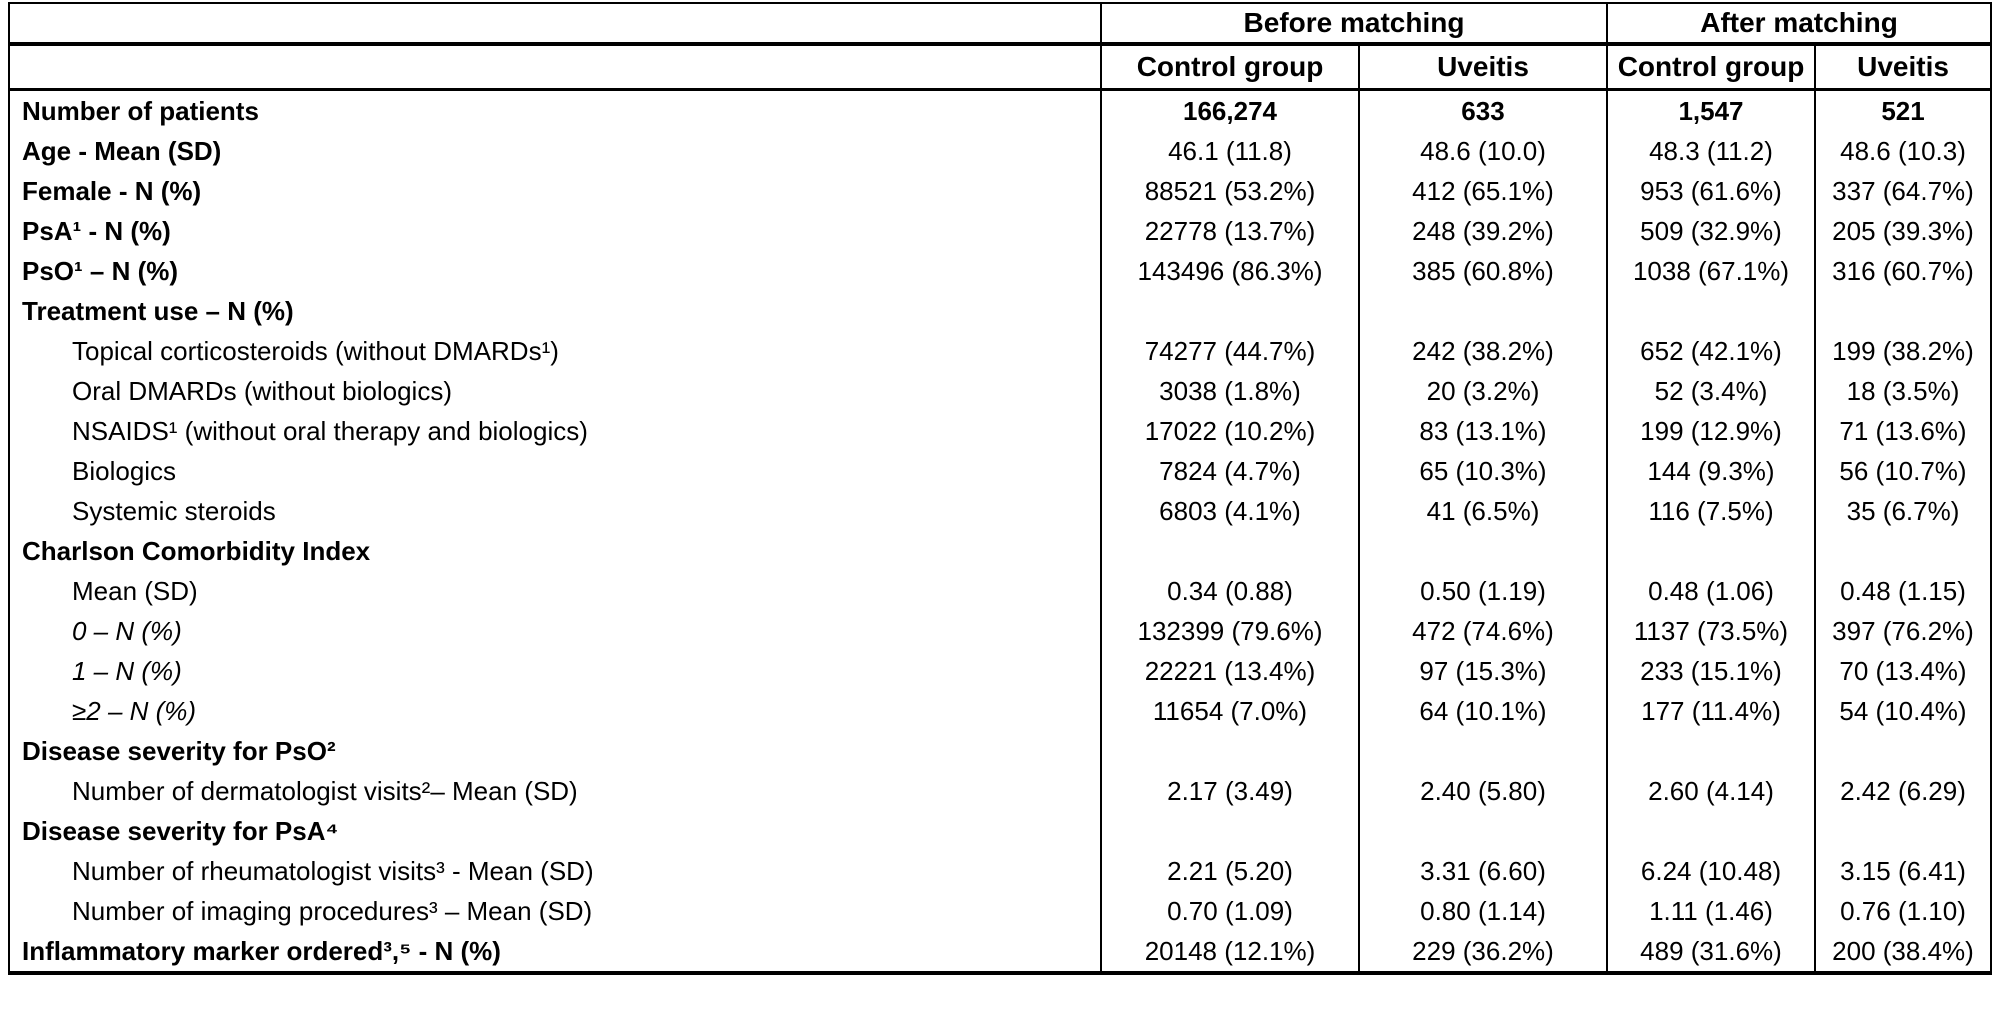 This screenshot has height=1027, width=2000. What do you see at coordinates (1482, 67) in the screenshot?
I see `column-header-uveitis-before: Uveitis` at bounding box center [1482, 67].